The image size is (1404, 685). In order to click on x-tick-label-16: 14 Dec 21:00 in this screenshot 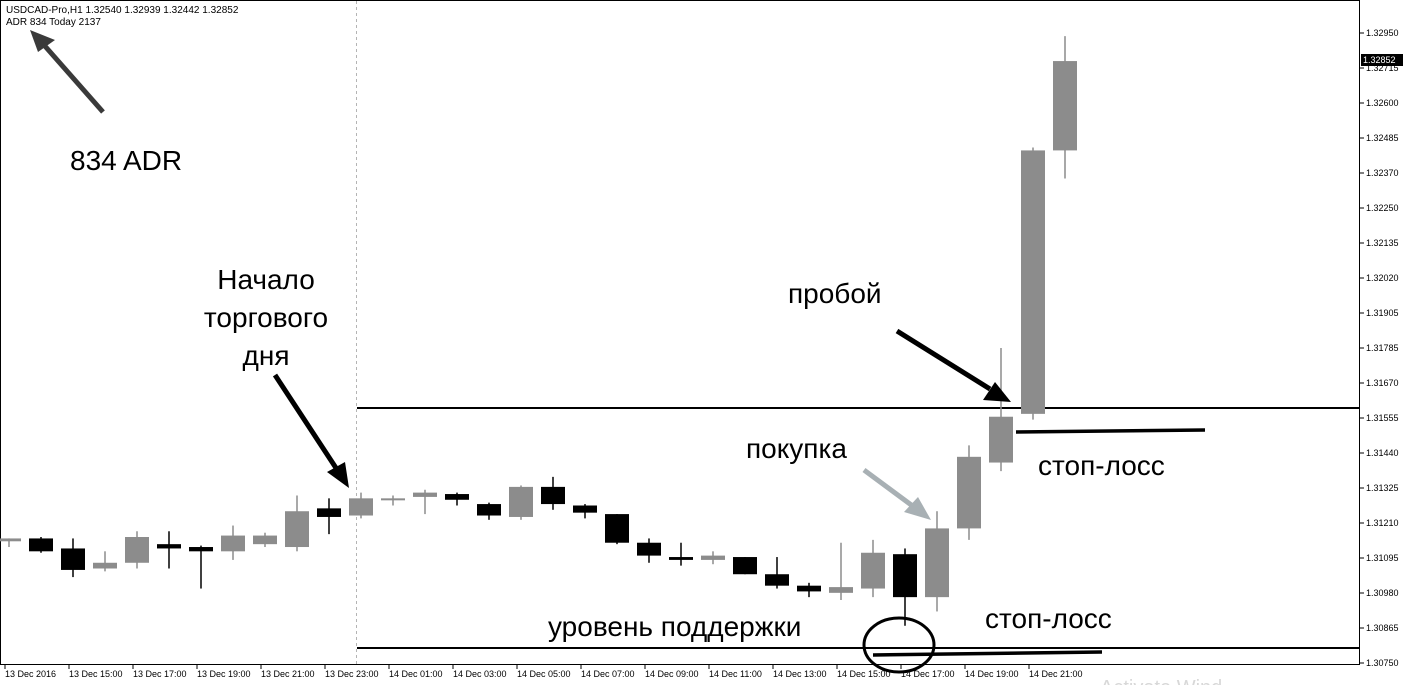, I will do `click(1056, 674)`.